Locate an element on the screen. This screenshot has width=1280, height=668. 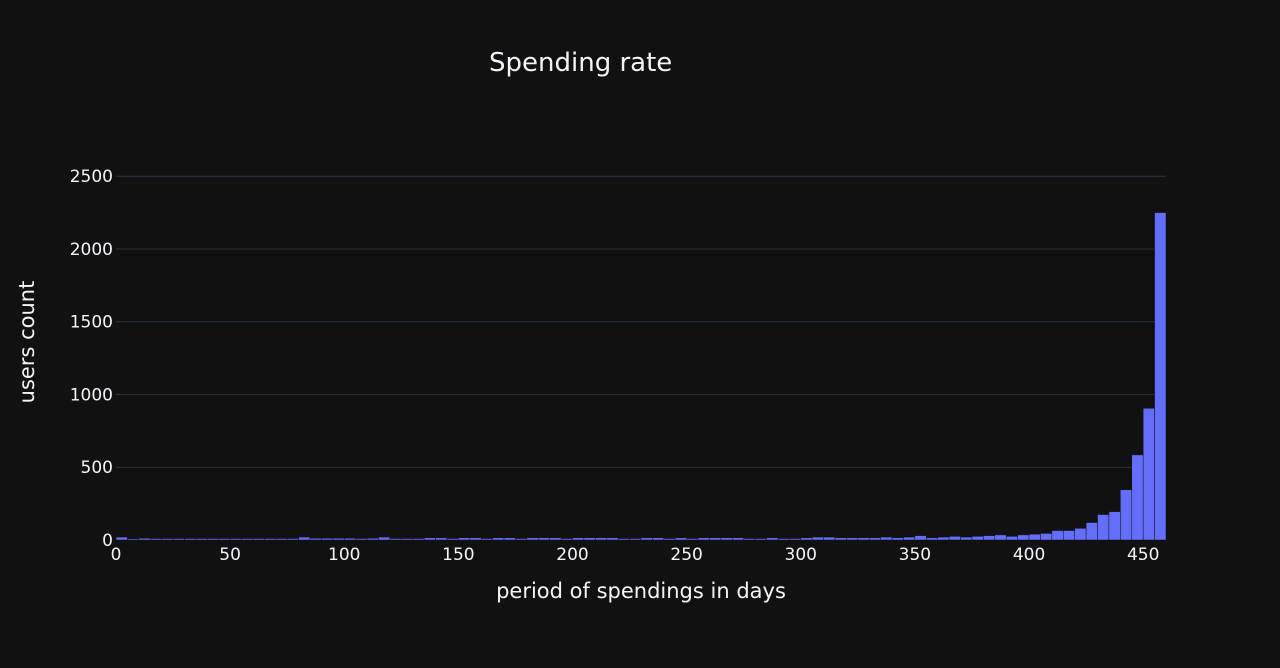
x-tick-label: 200 is located at coordinates (572, 555).